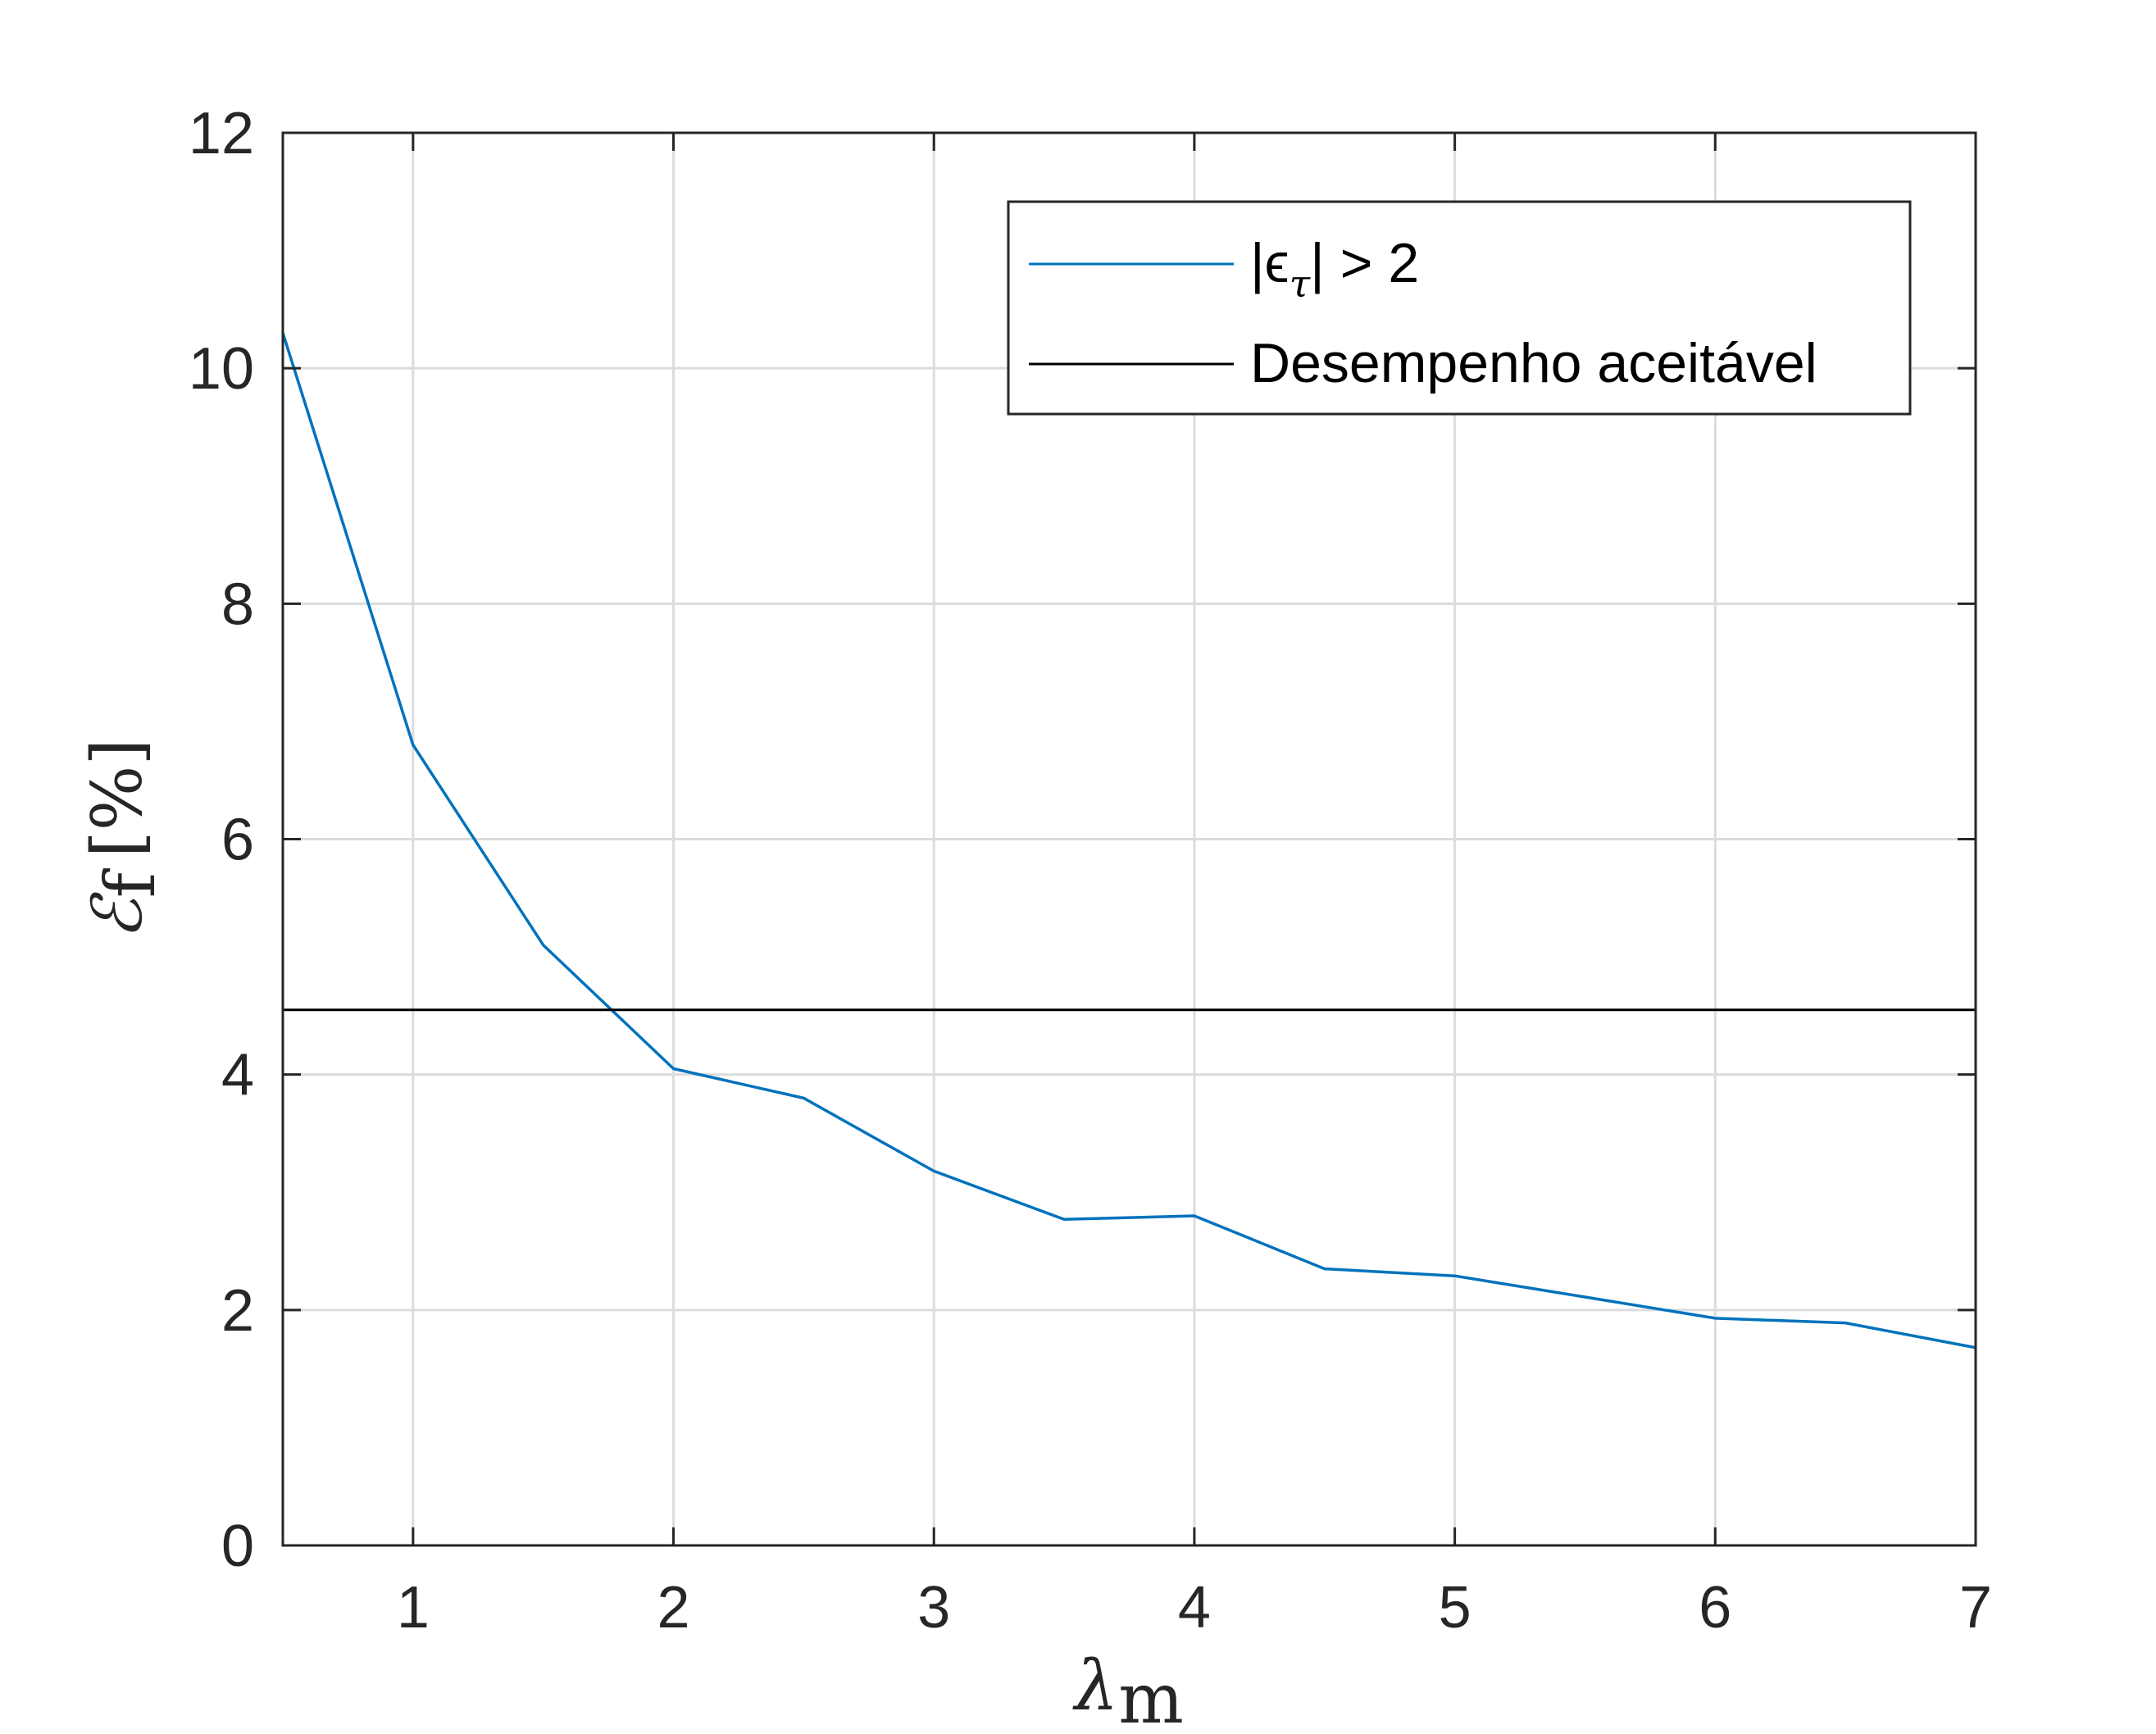  Describe the element at coordinates (1715, 1608) in the screenshot. I see `x-tick-label: 6` at that location.